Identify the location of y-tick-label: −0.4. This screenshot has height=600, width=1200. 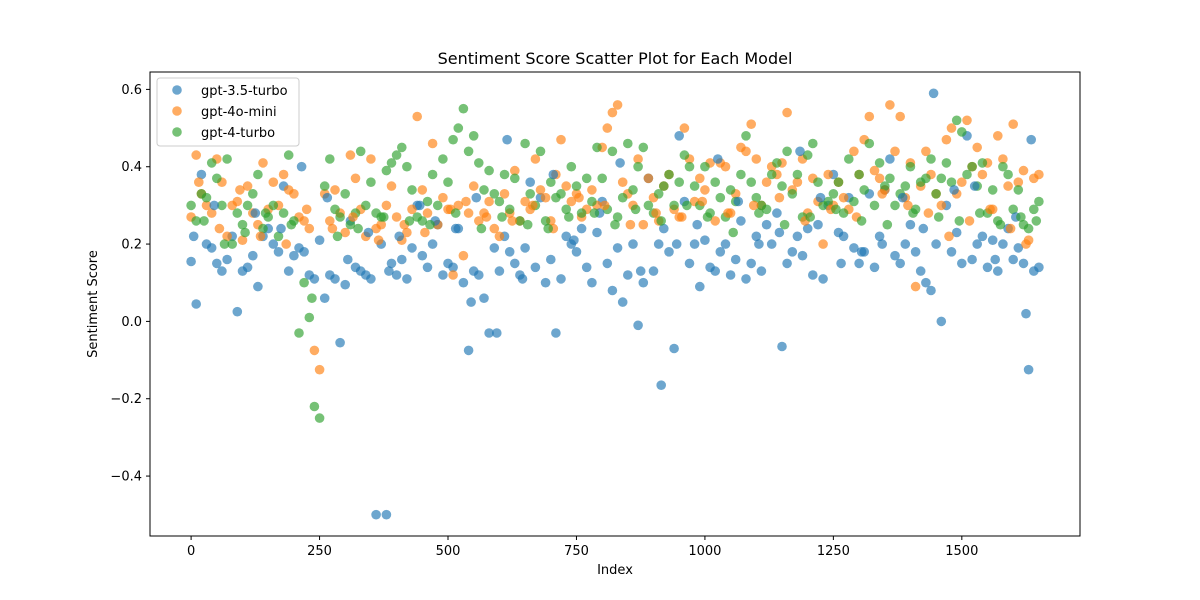
(126, 477).